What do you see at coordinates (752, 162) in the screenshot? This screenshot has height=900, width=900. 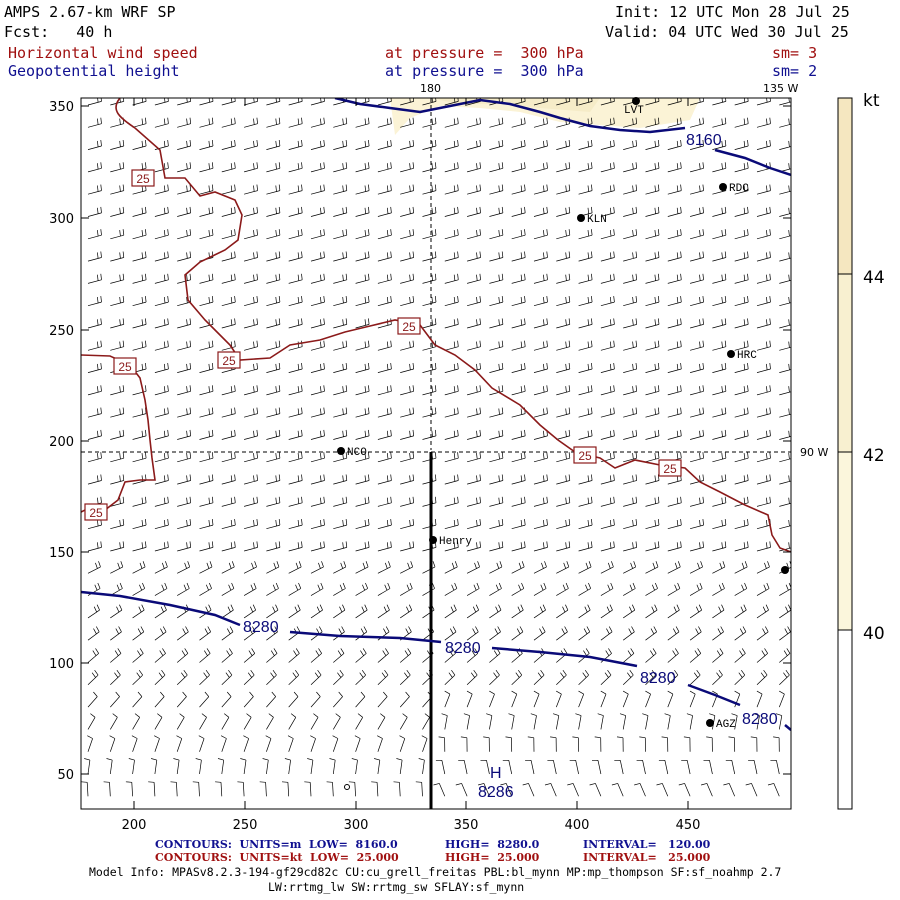 I see `height-contour-8160-east` at bounding box center [752, 162].